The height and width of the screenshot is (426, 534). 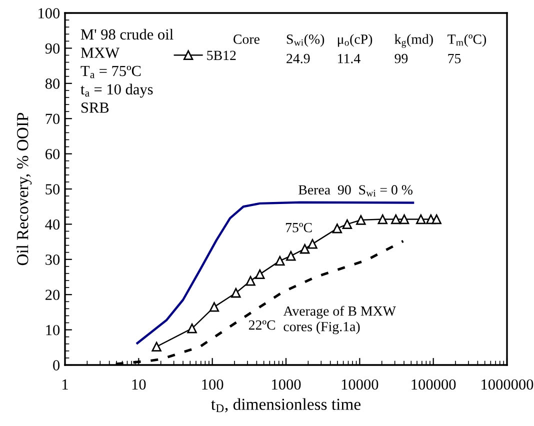 I want to click on y-tick-label: 10, so click(x=53, y=330).